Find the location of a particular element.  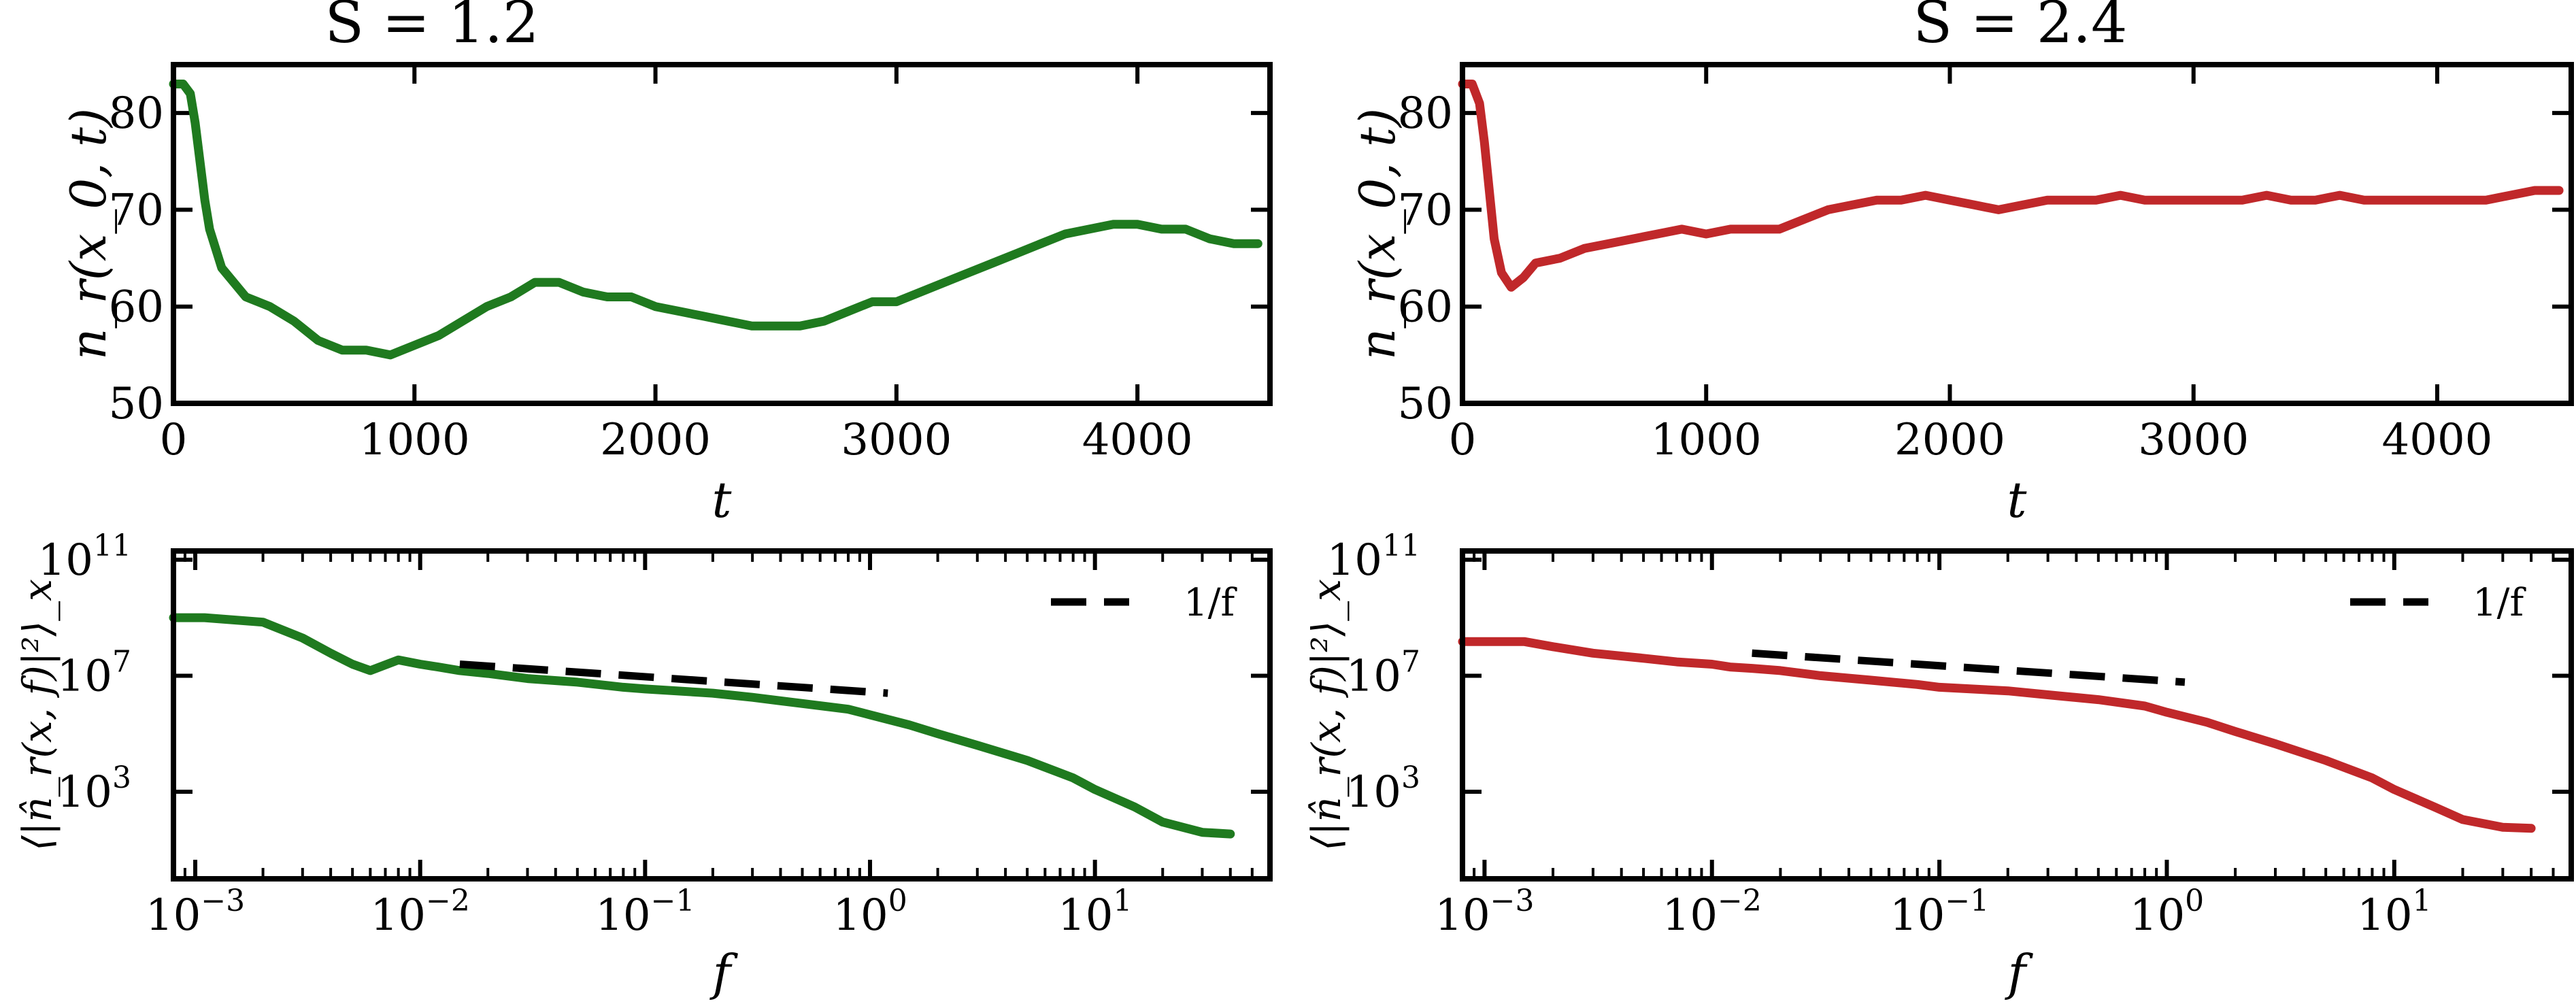

panel-title: S = 1.2 is located at coordinates (432, 28).